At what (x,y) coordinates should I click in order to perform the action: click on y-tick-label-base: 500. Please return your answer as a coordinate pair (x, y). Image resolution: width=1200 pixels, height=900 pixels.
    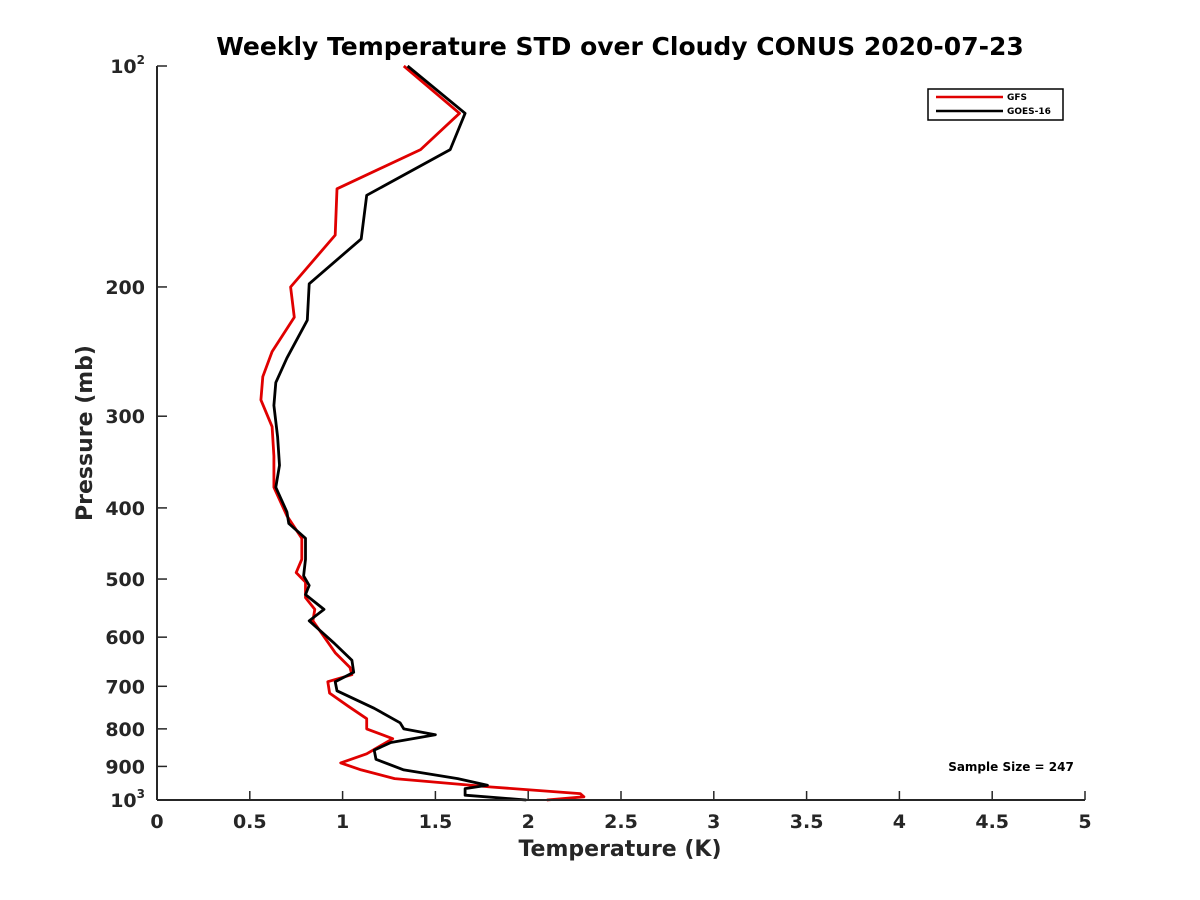
    Looking at the image, I should click on (125, 580).